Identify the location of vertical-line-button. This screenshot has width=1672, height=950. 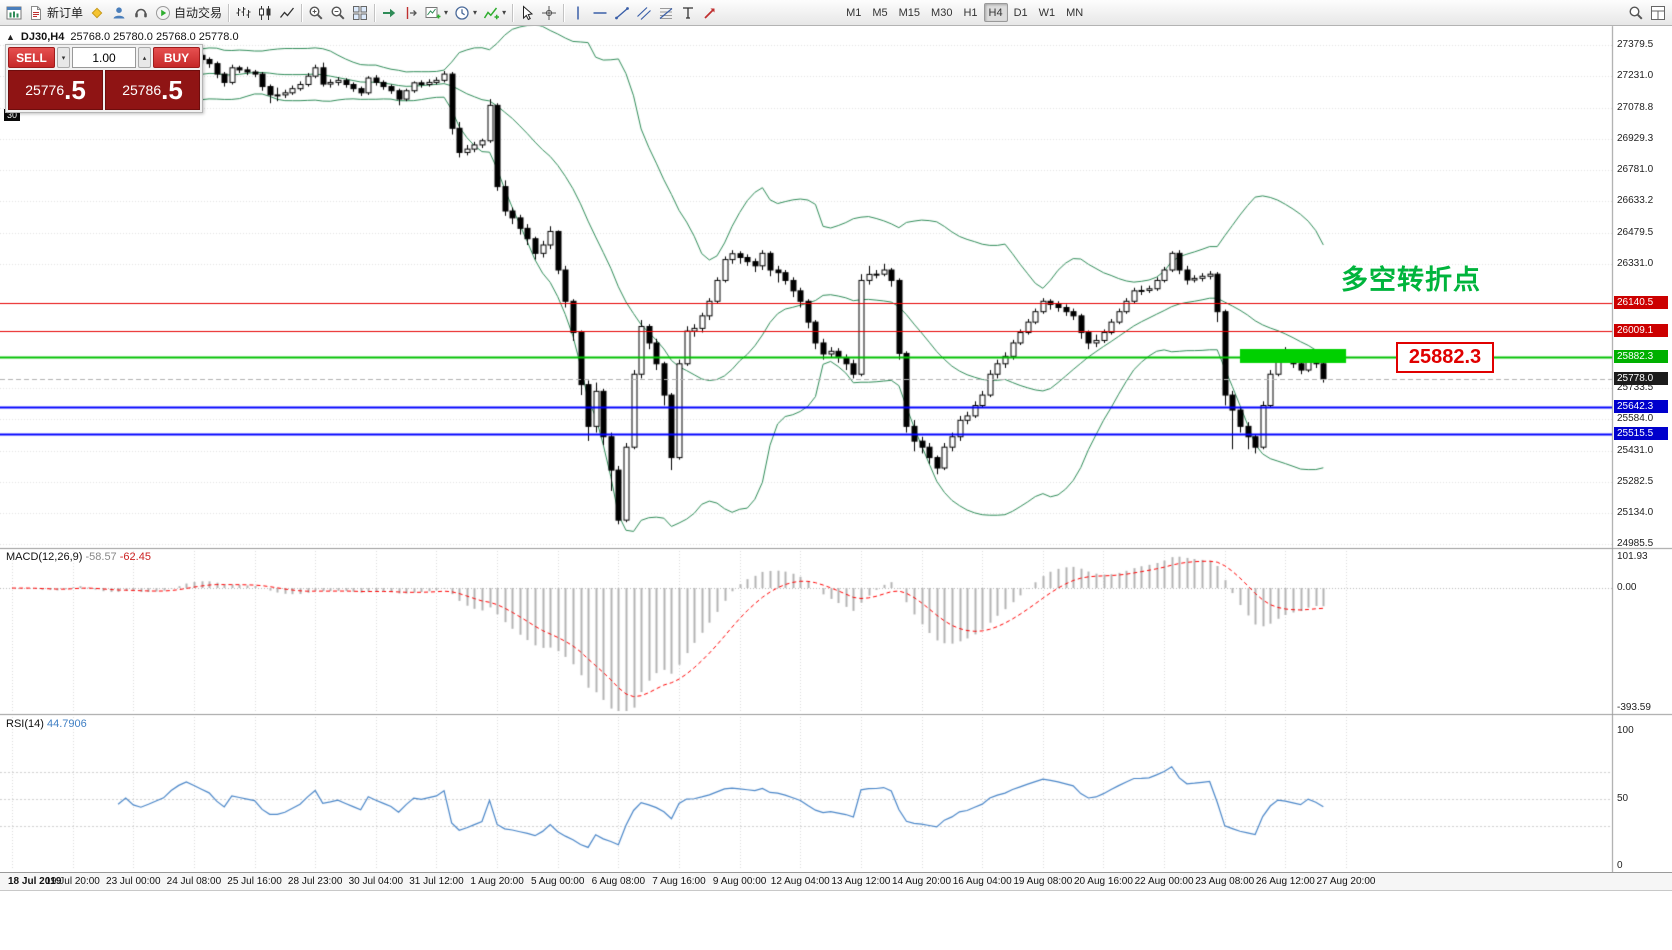
(578, 12).